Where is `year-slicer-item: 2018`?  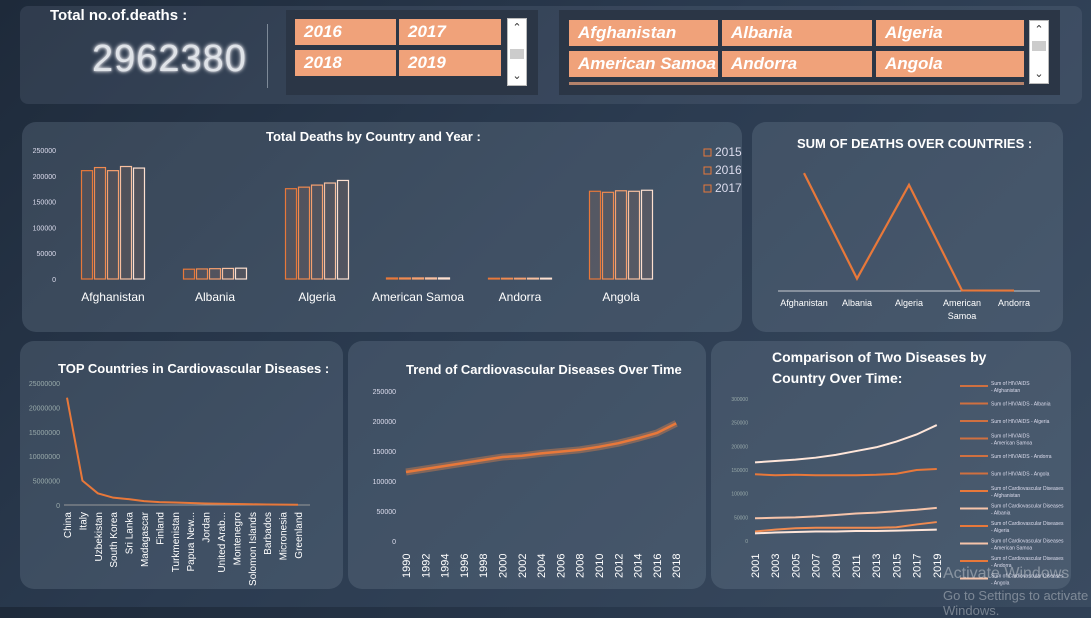 year-slicer-item: 2018 is located at coordinates (345, 63).